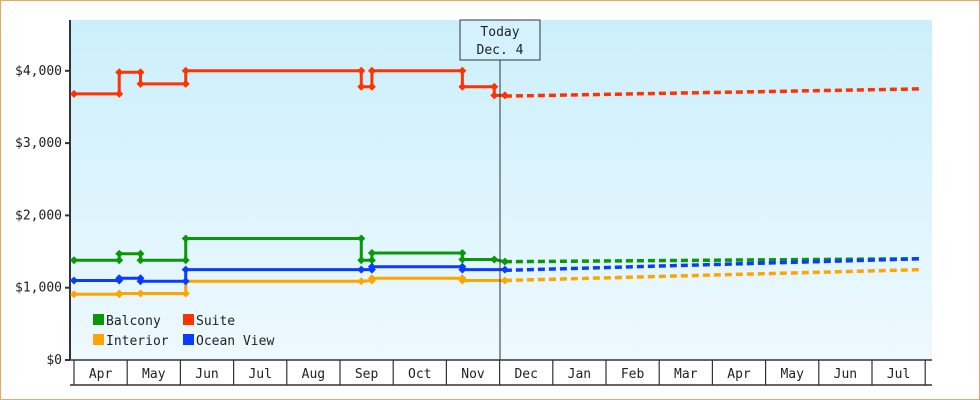  What do you see at coordinates (500, 50) in the screenshot?
I see `today-date: Dec. 4` at bounding box center [500, 50].